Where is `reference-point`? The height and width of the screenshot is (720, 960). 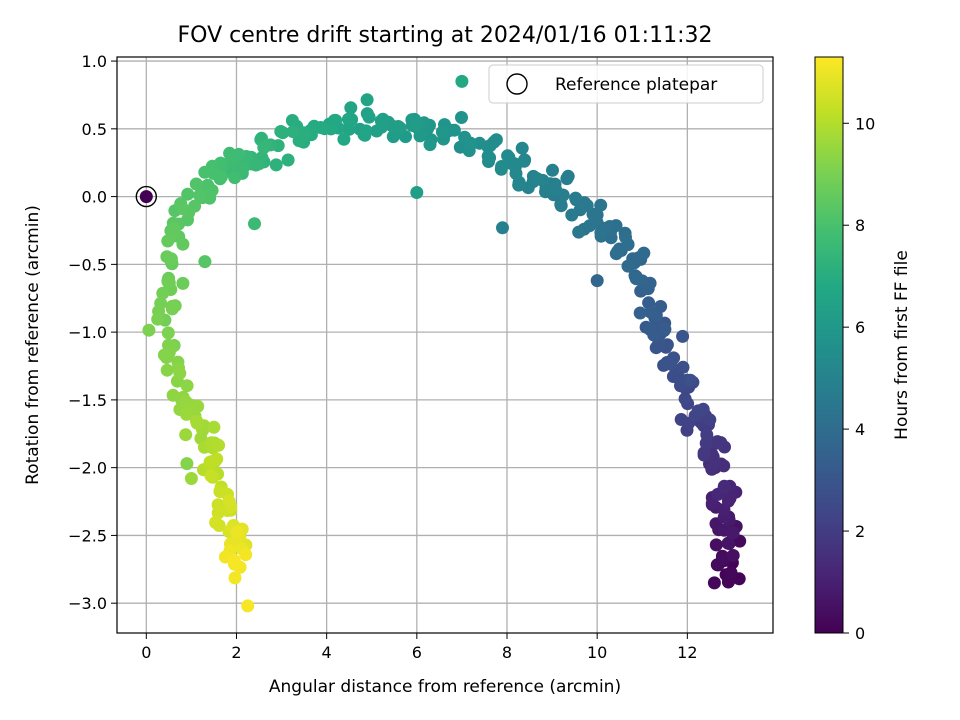
reference-point is located at coordinates (146, 197).